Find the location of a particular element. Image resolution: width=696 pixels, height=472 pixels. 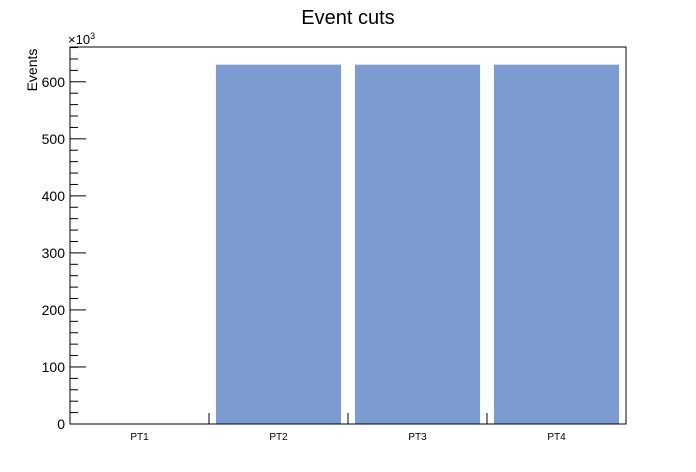

y-tick-label: 200 is located at coordinates (54, 310).